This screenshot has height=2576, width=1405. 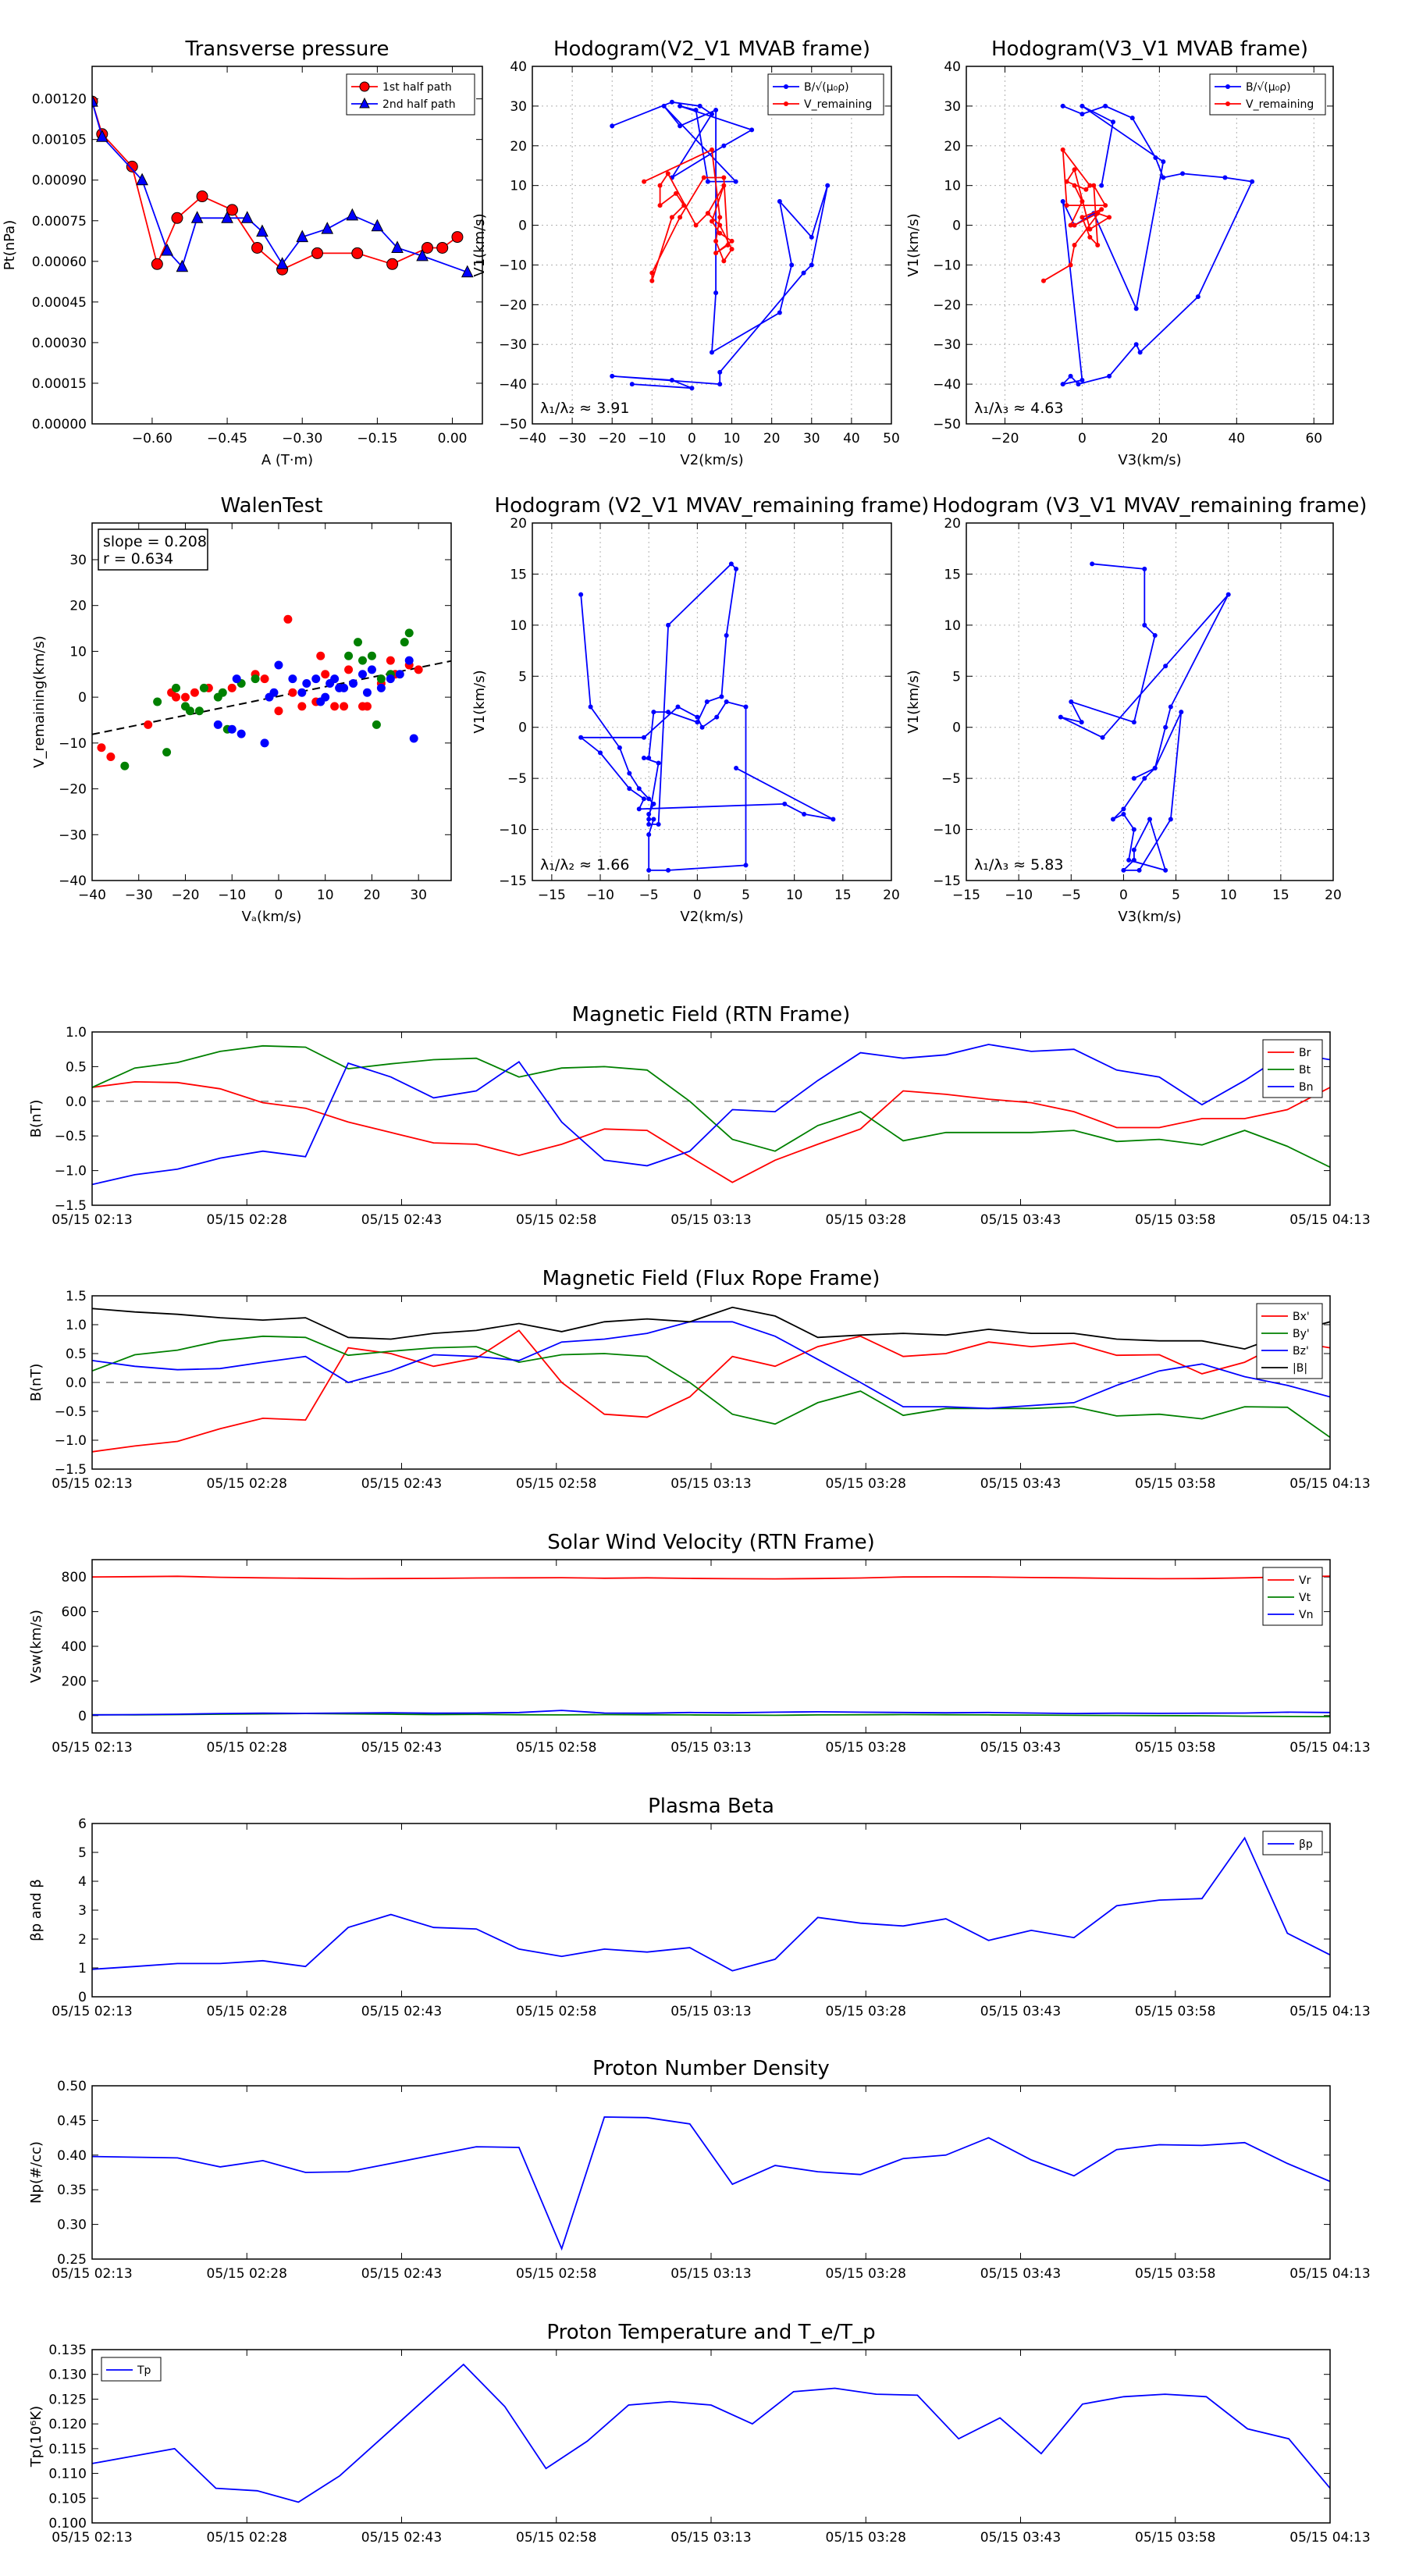 What do you see at coordinates (712, 460) in the screenshot?
I see `hodoA-xlabel: V2(km/s)` at bounding box center [712, 460].